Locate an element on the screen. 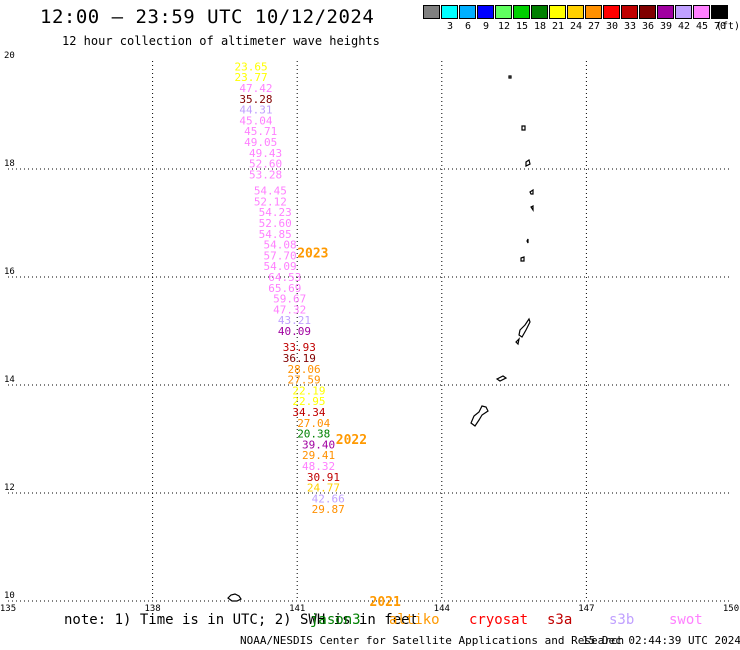 This screenshot has height=650, width=740. lat-tick-label: 14 is located at coordinates (9, 380).